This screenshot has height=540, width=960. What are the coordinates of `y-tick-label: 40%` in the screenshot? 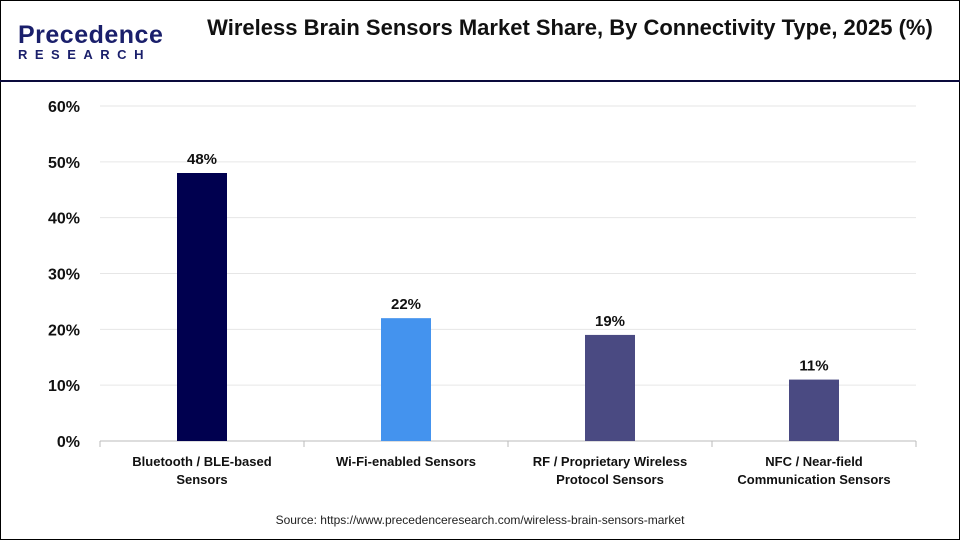 It's located at (64, 219).